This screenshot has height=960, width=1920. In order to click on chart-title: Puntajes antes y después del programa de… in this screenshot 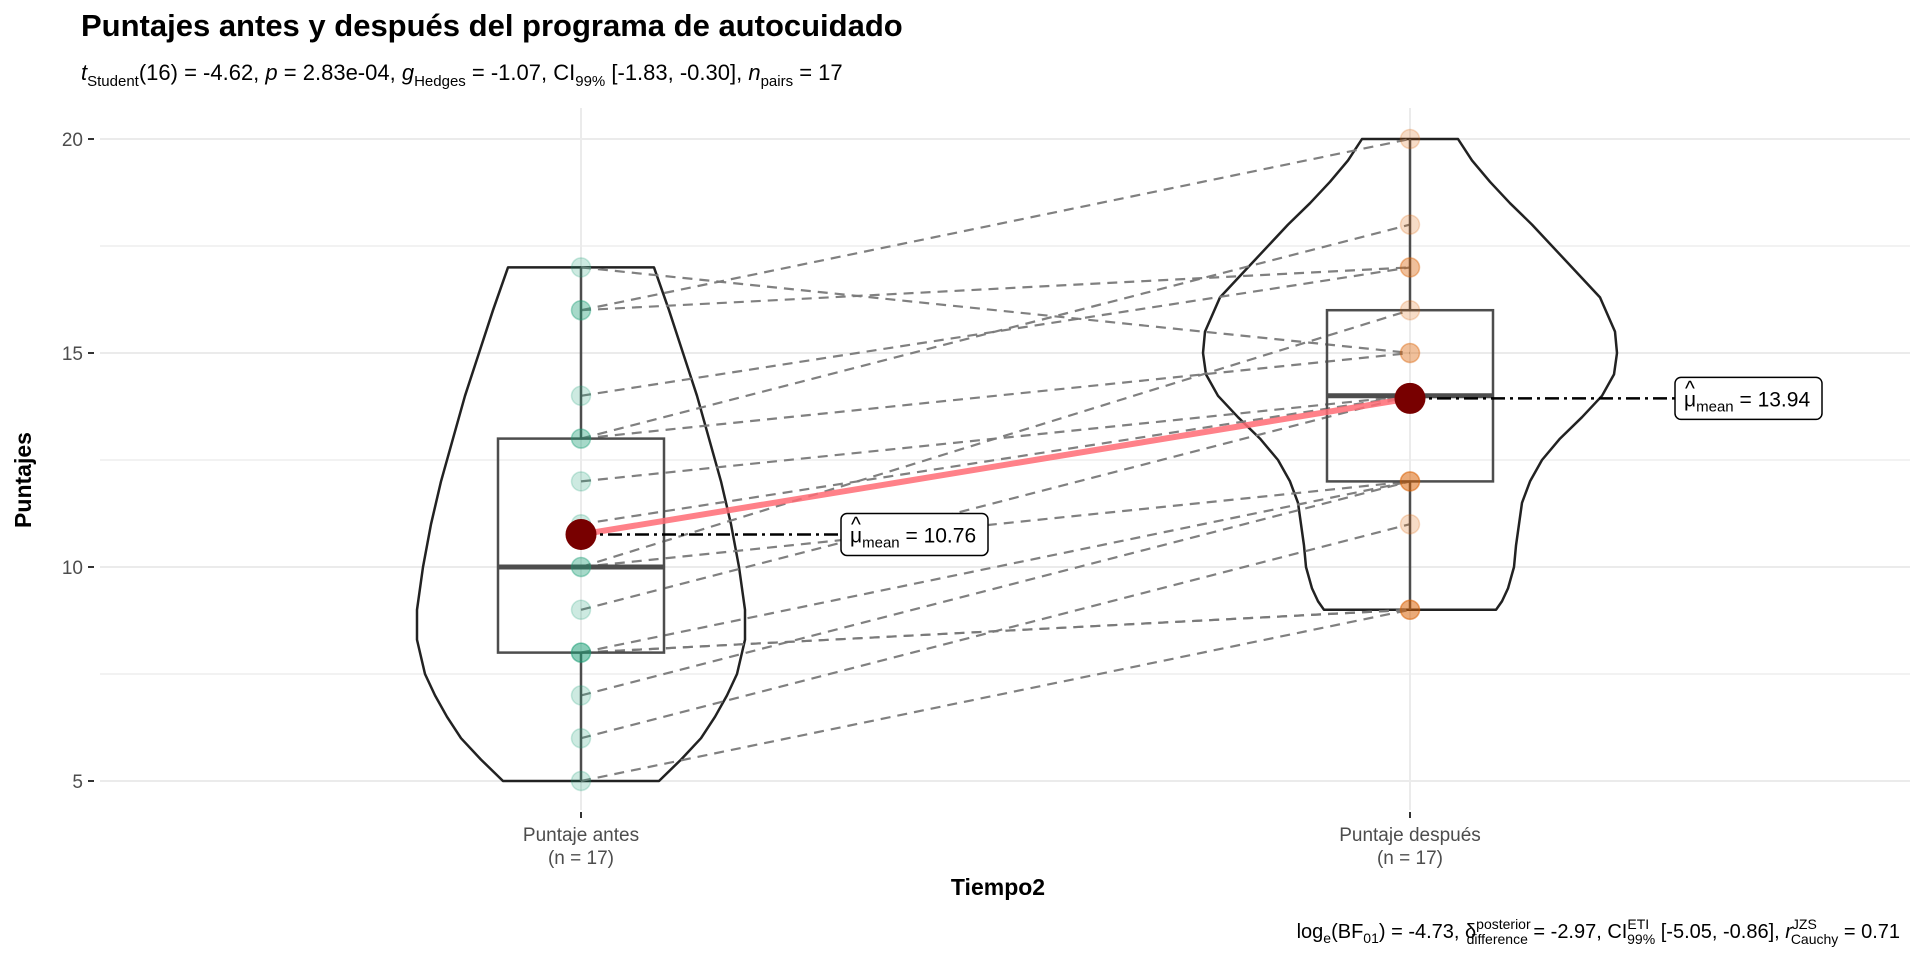, I will do `click(492, 25)`.